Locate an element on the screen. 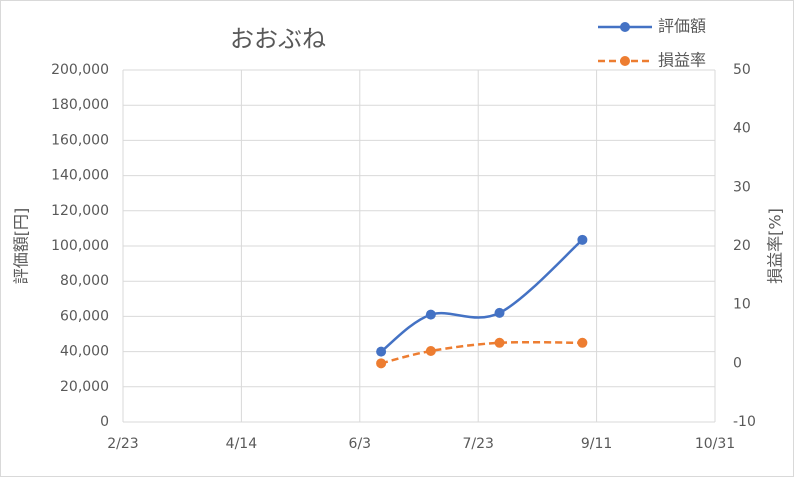  y-tick-label: 60,000 is located at coordinates (84, 316).